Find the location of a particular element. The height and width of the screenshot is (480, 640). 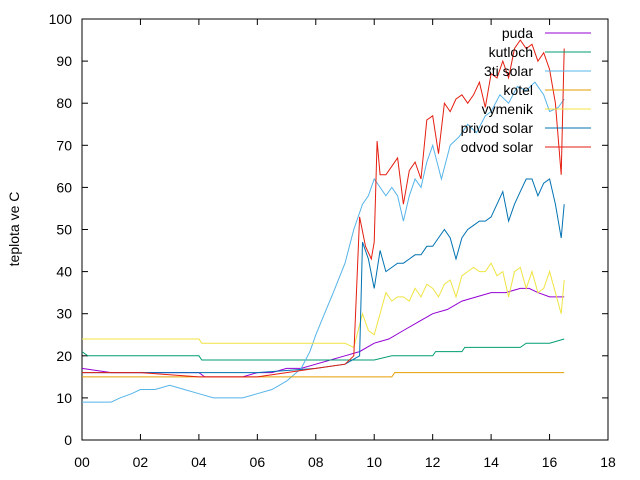

x-tick-label: 10 is located at coordinates (374, 462).